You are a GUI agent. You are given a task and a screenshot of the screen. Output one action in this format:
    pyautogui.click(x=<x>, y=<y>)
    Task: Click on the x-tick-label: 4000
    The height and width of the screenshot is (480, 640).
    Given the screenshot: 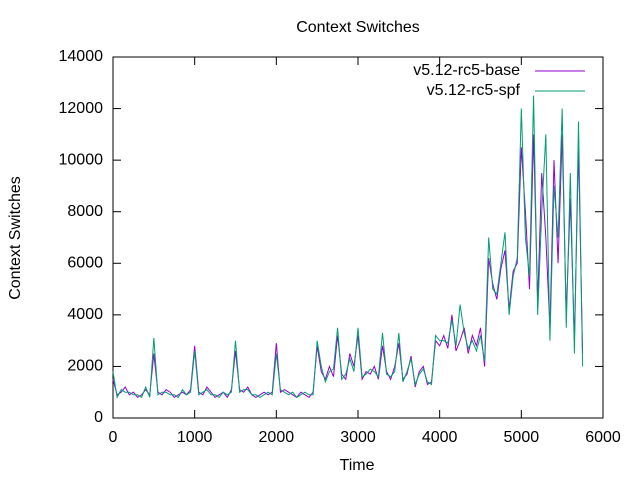 What is the action you would take?
    pyautogui.click(x=440, y=437)
    